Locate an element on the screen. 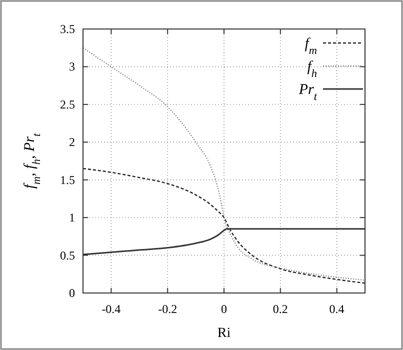 This screenshot has width=403, height=350. y-tick-label: 2.5 is located at coordinates (67, 104).